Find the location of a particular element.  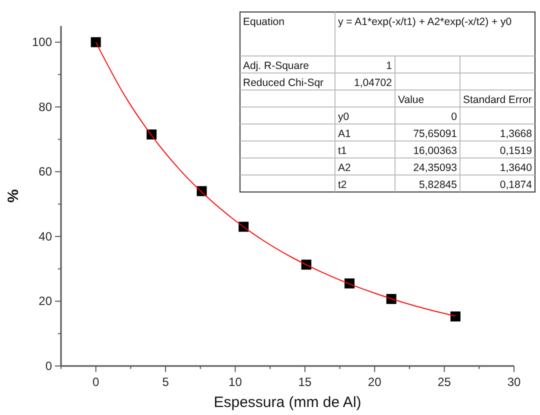

annotation: 1,04702 is located at coordinates (373, 83).